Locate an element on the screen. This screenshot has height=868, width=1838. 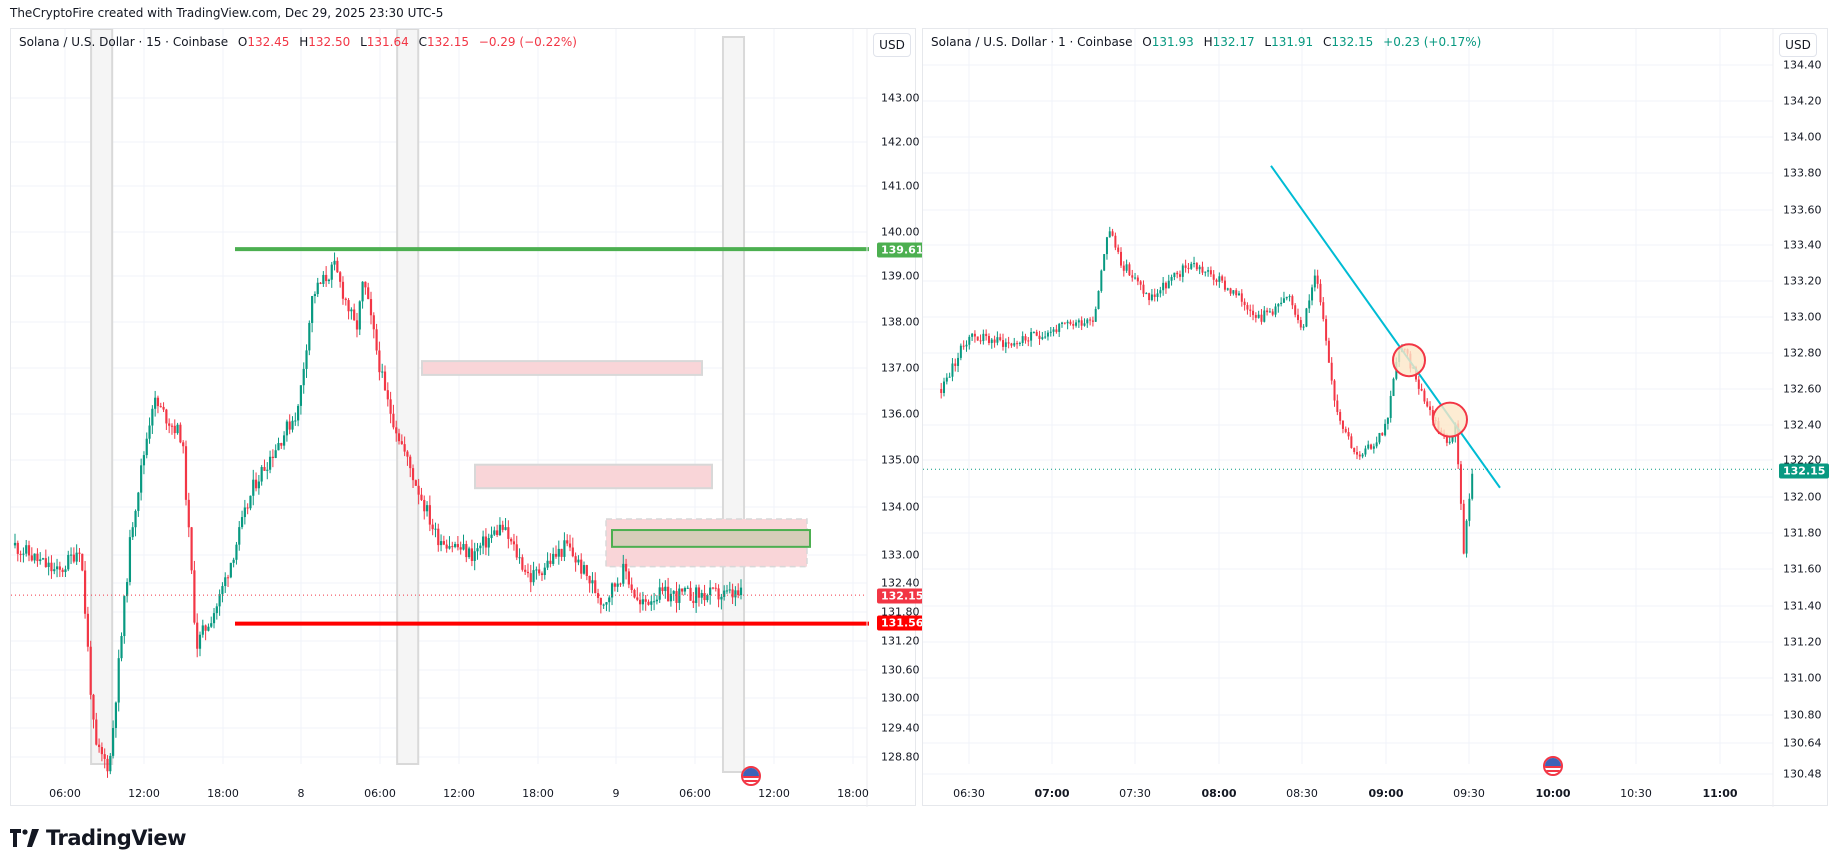
time-axis-label: 11:00 is located at coordinates (1720, 793).